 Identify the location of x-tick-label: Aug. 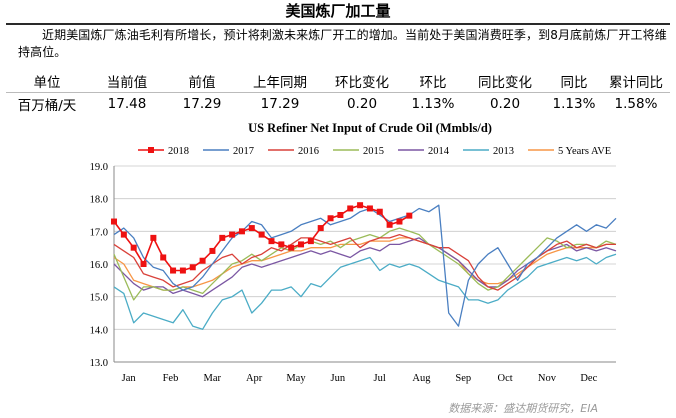
(421, 378).